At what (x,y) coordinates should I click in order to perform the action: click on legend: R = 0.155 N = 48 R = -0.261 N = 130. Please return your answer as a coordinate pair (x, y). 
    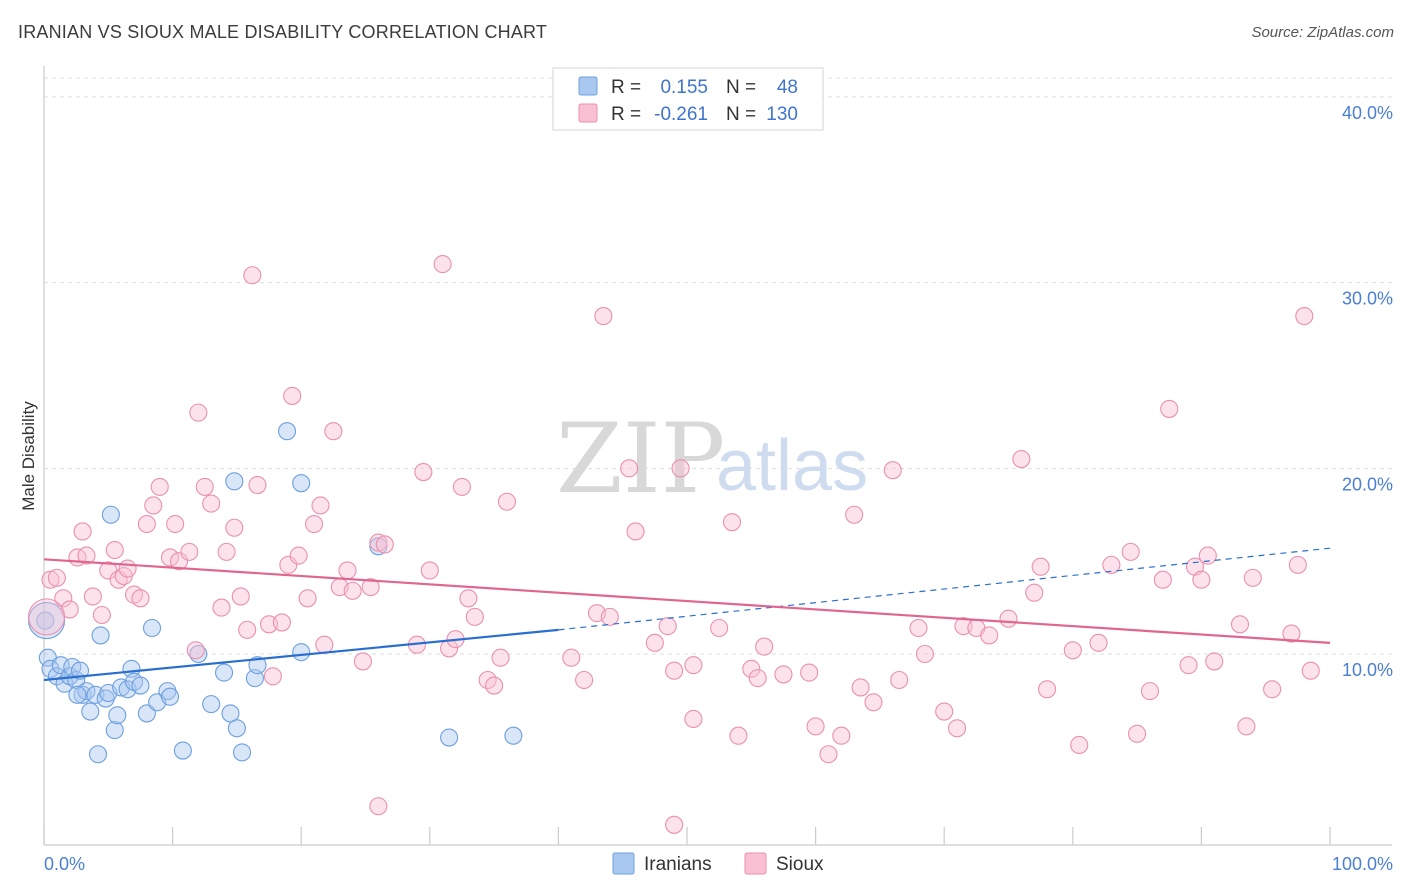
    Looking at the image, I should click on (688, 99).